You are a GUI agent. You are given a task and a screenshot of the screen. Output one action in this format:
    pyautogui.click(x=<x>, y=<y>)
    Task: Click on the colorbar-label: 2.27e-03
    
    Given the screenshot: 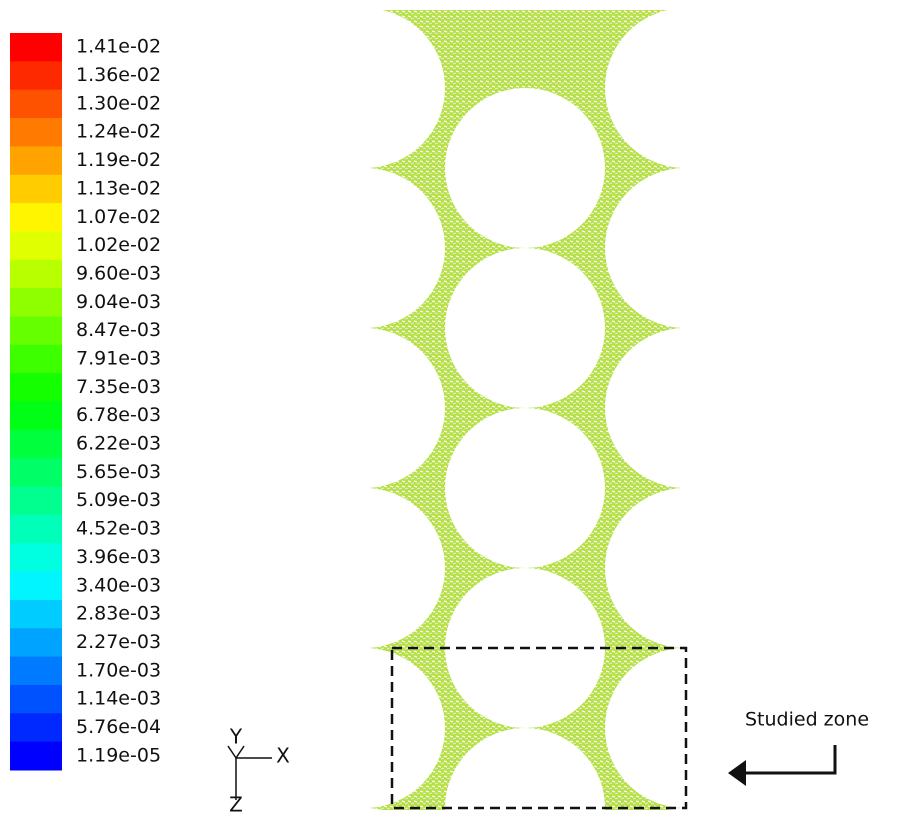 What is the action you would take?
    pyautogui.click(x=118, y=642)
    